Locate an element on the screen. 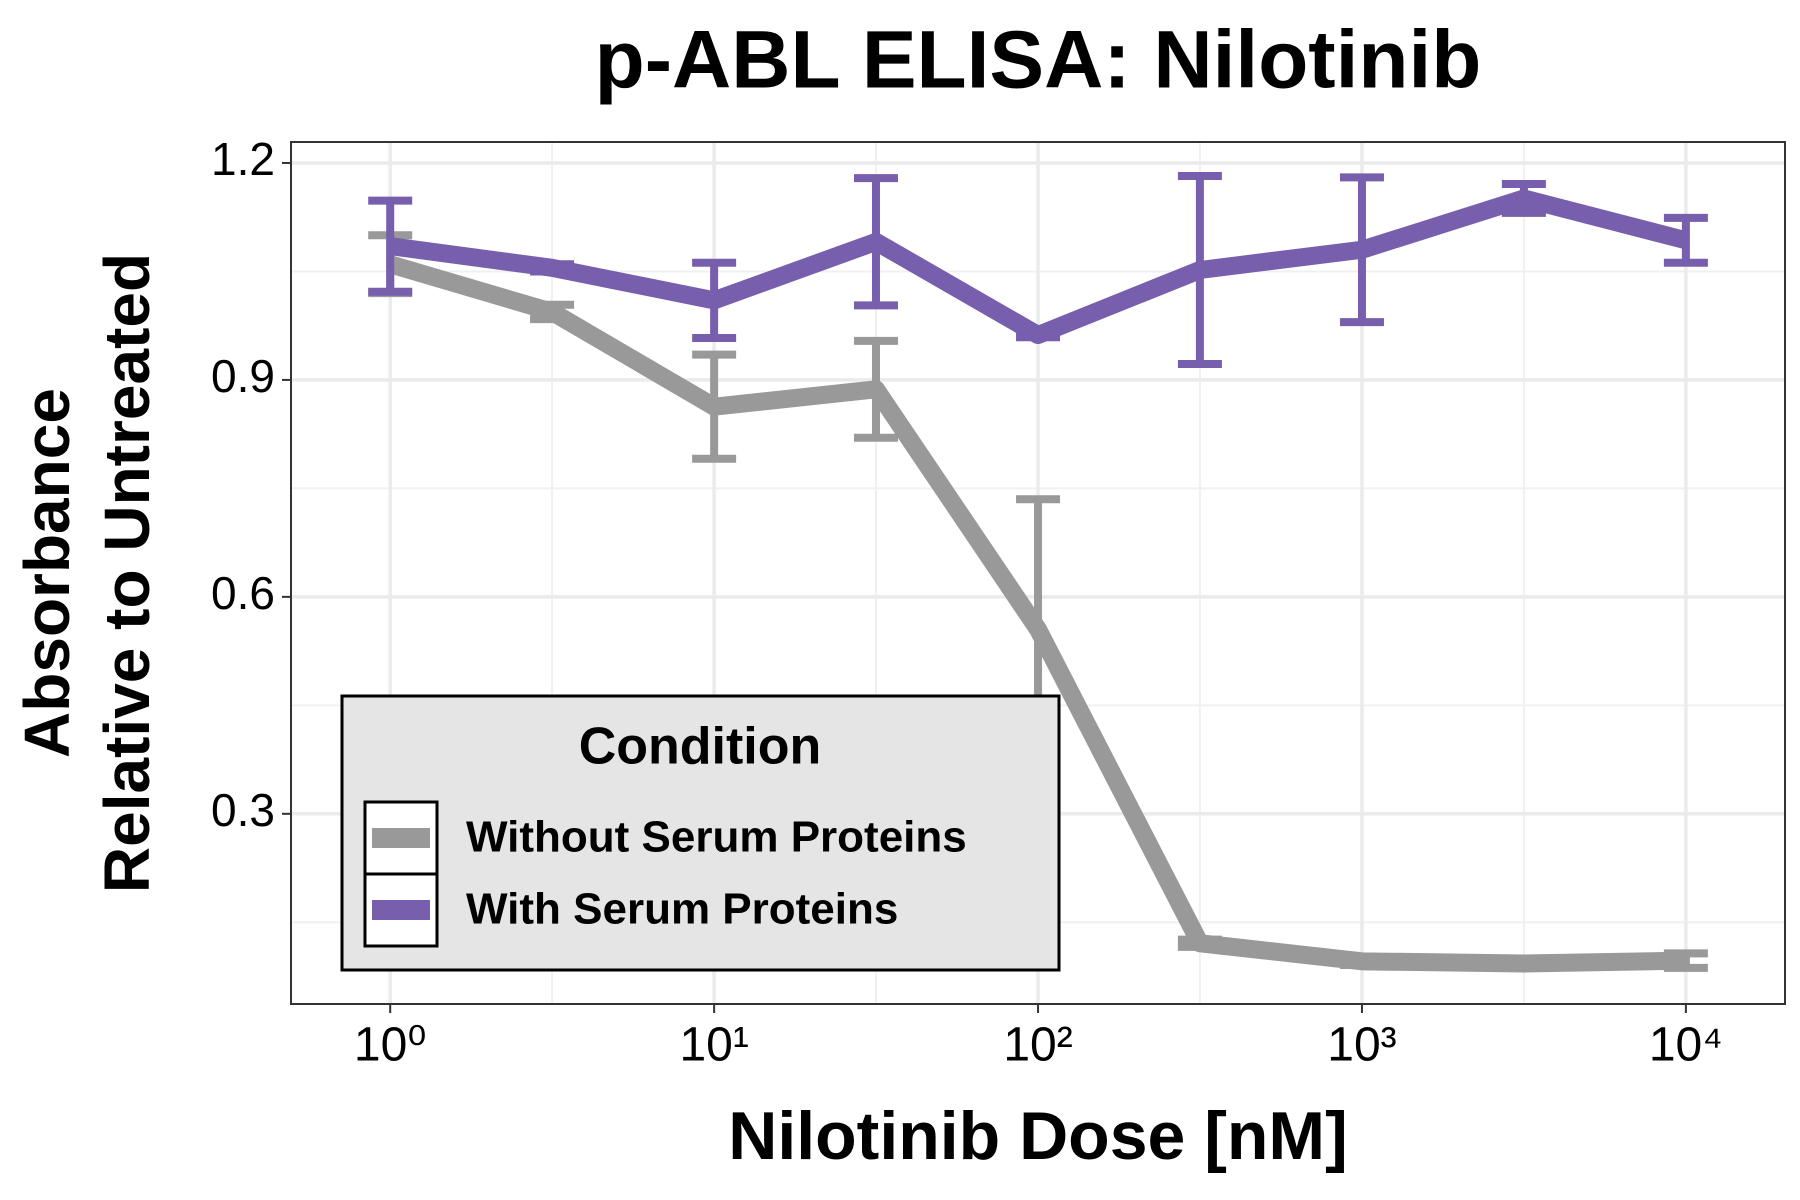 This screenshot has width=1800, height=1200. y-tick-label: 0.9 is located at coordinates (243, 376).